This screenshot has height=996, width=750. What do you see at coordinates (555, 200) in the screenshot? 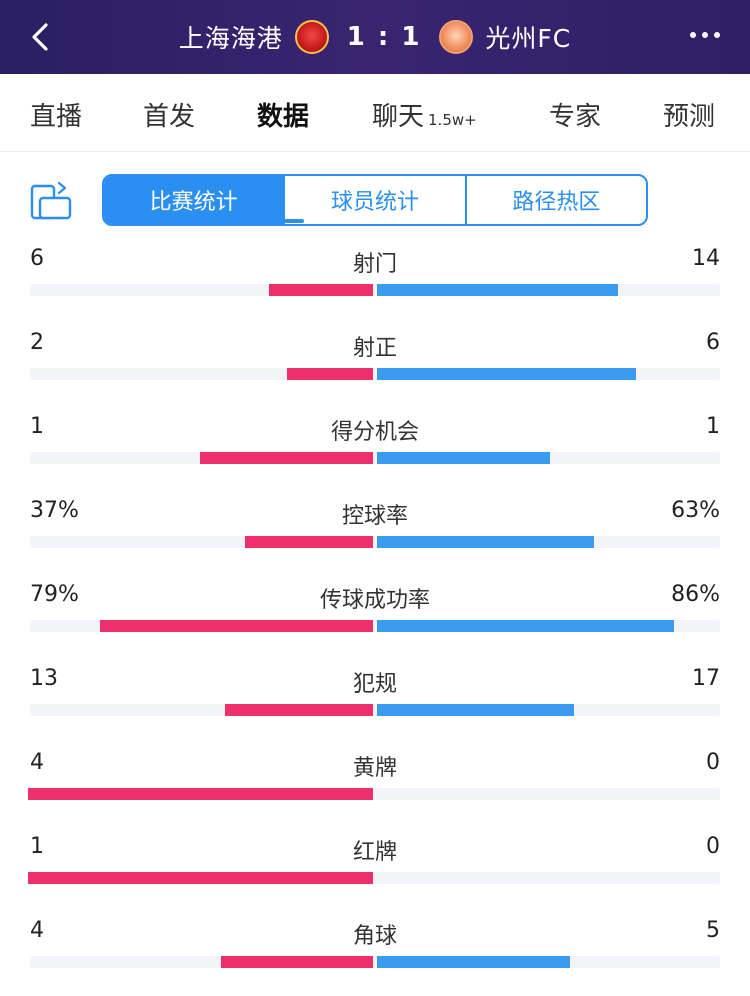
I see `segment-heatmap: 路径热区` at bounding box center [555, 200].